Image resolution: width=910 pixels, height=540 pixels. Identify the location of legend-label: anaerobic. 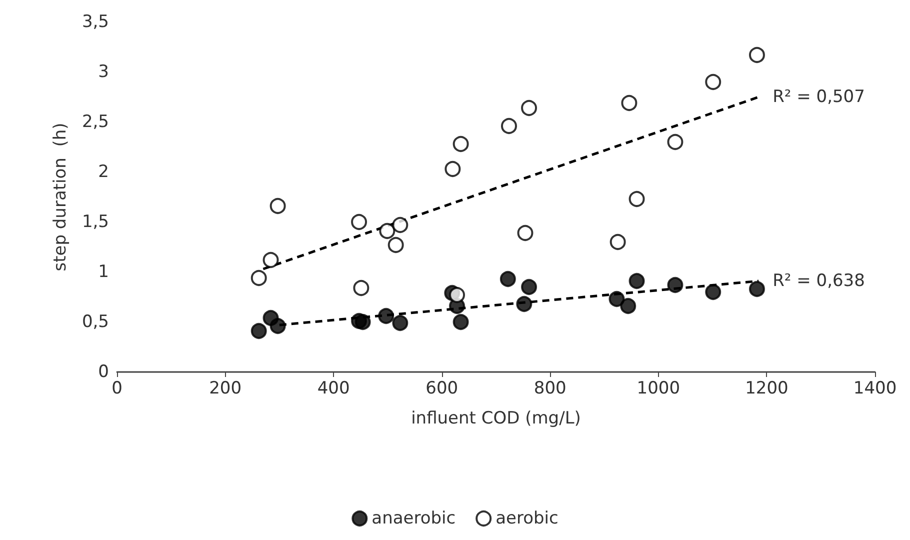
(414, 518).